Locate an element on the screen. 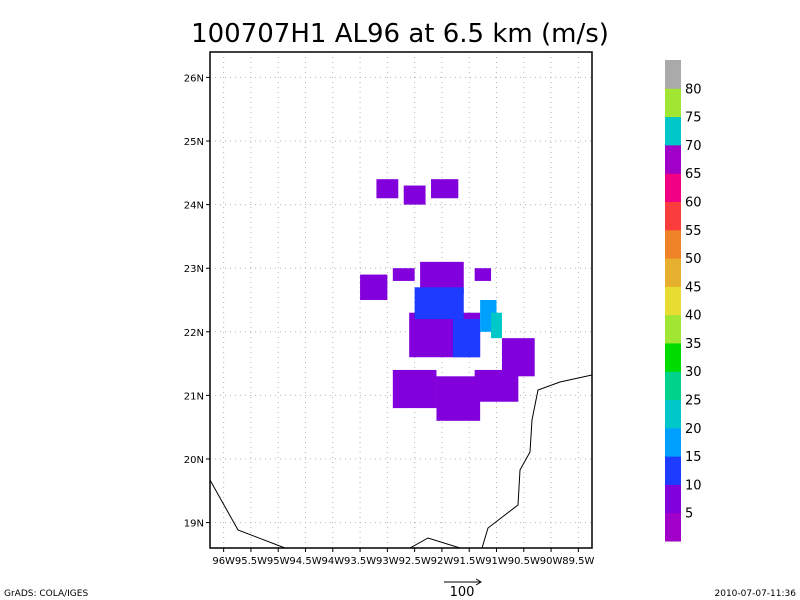 The height and width of the screenshot is (600, 800). chart-title: 100707H1 AL96 at 6.5 km (m/s) is located at coordinates (400, 34).